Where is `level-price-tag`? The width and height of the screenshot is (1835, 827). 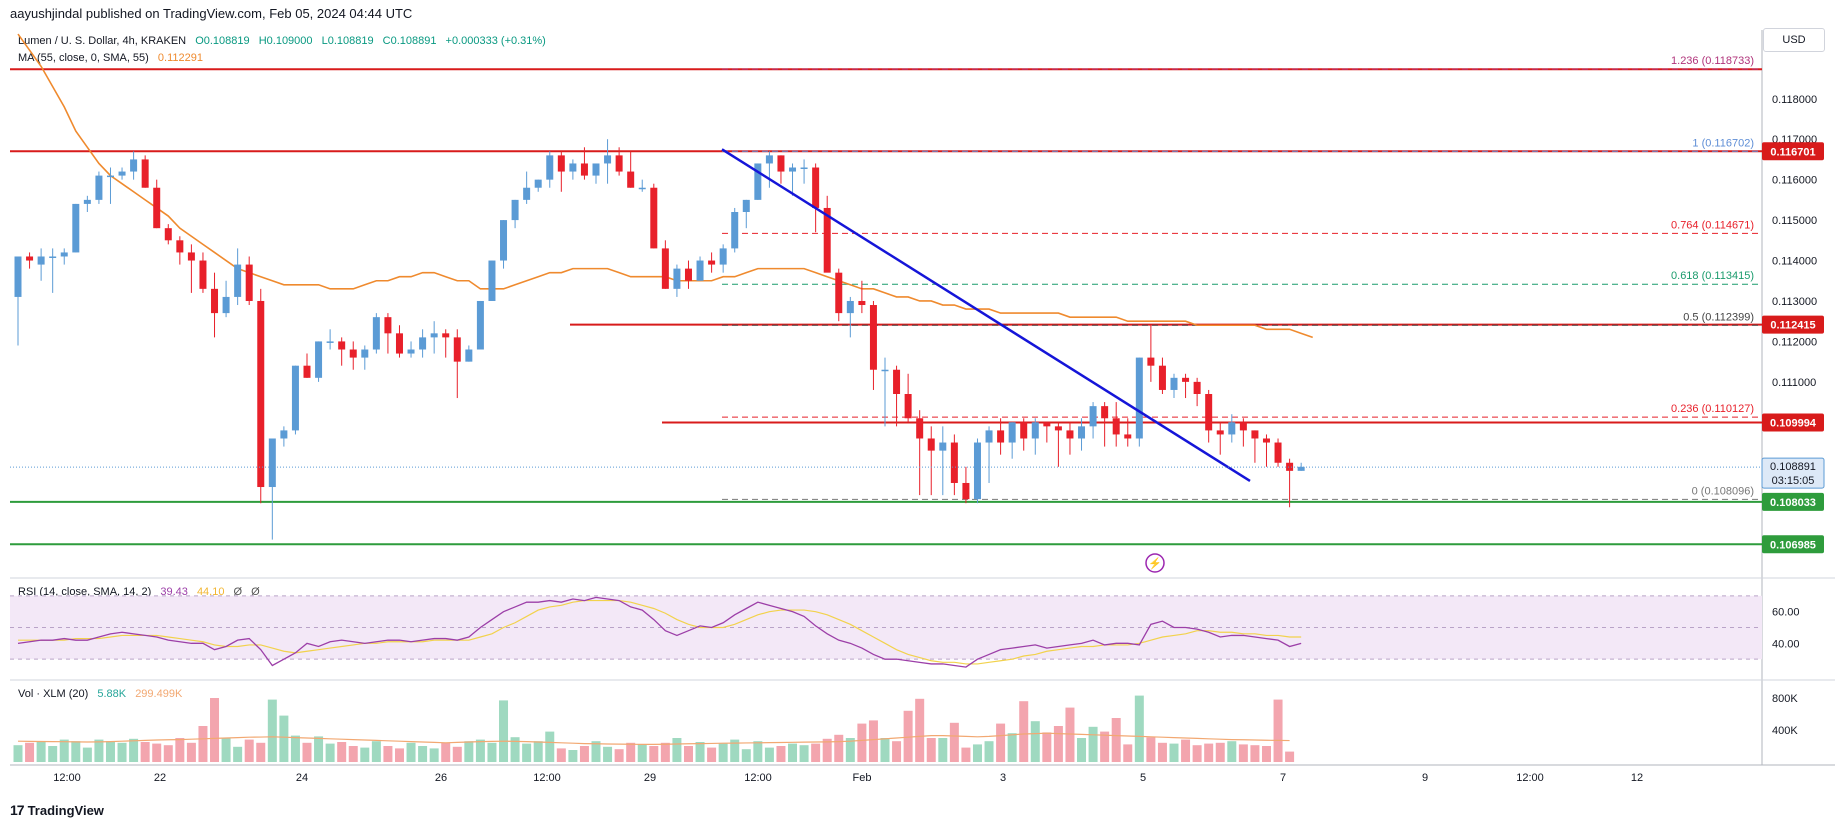 level-price-tag is located at coordinates (1793, 422).